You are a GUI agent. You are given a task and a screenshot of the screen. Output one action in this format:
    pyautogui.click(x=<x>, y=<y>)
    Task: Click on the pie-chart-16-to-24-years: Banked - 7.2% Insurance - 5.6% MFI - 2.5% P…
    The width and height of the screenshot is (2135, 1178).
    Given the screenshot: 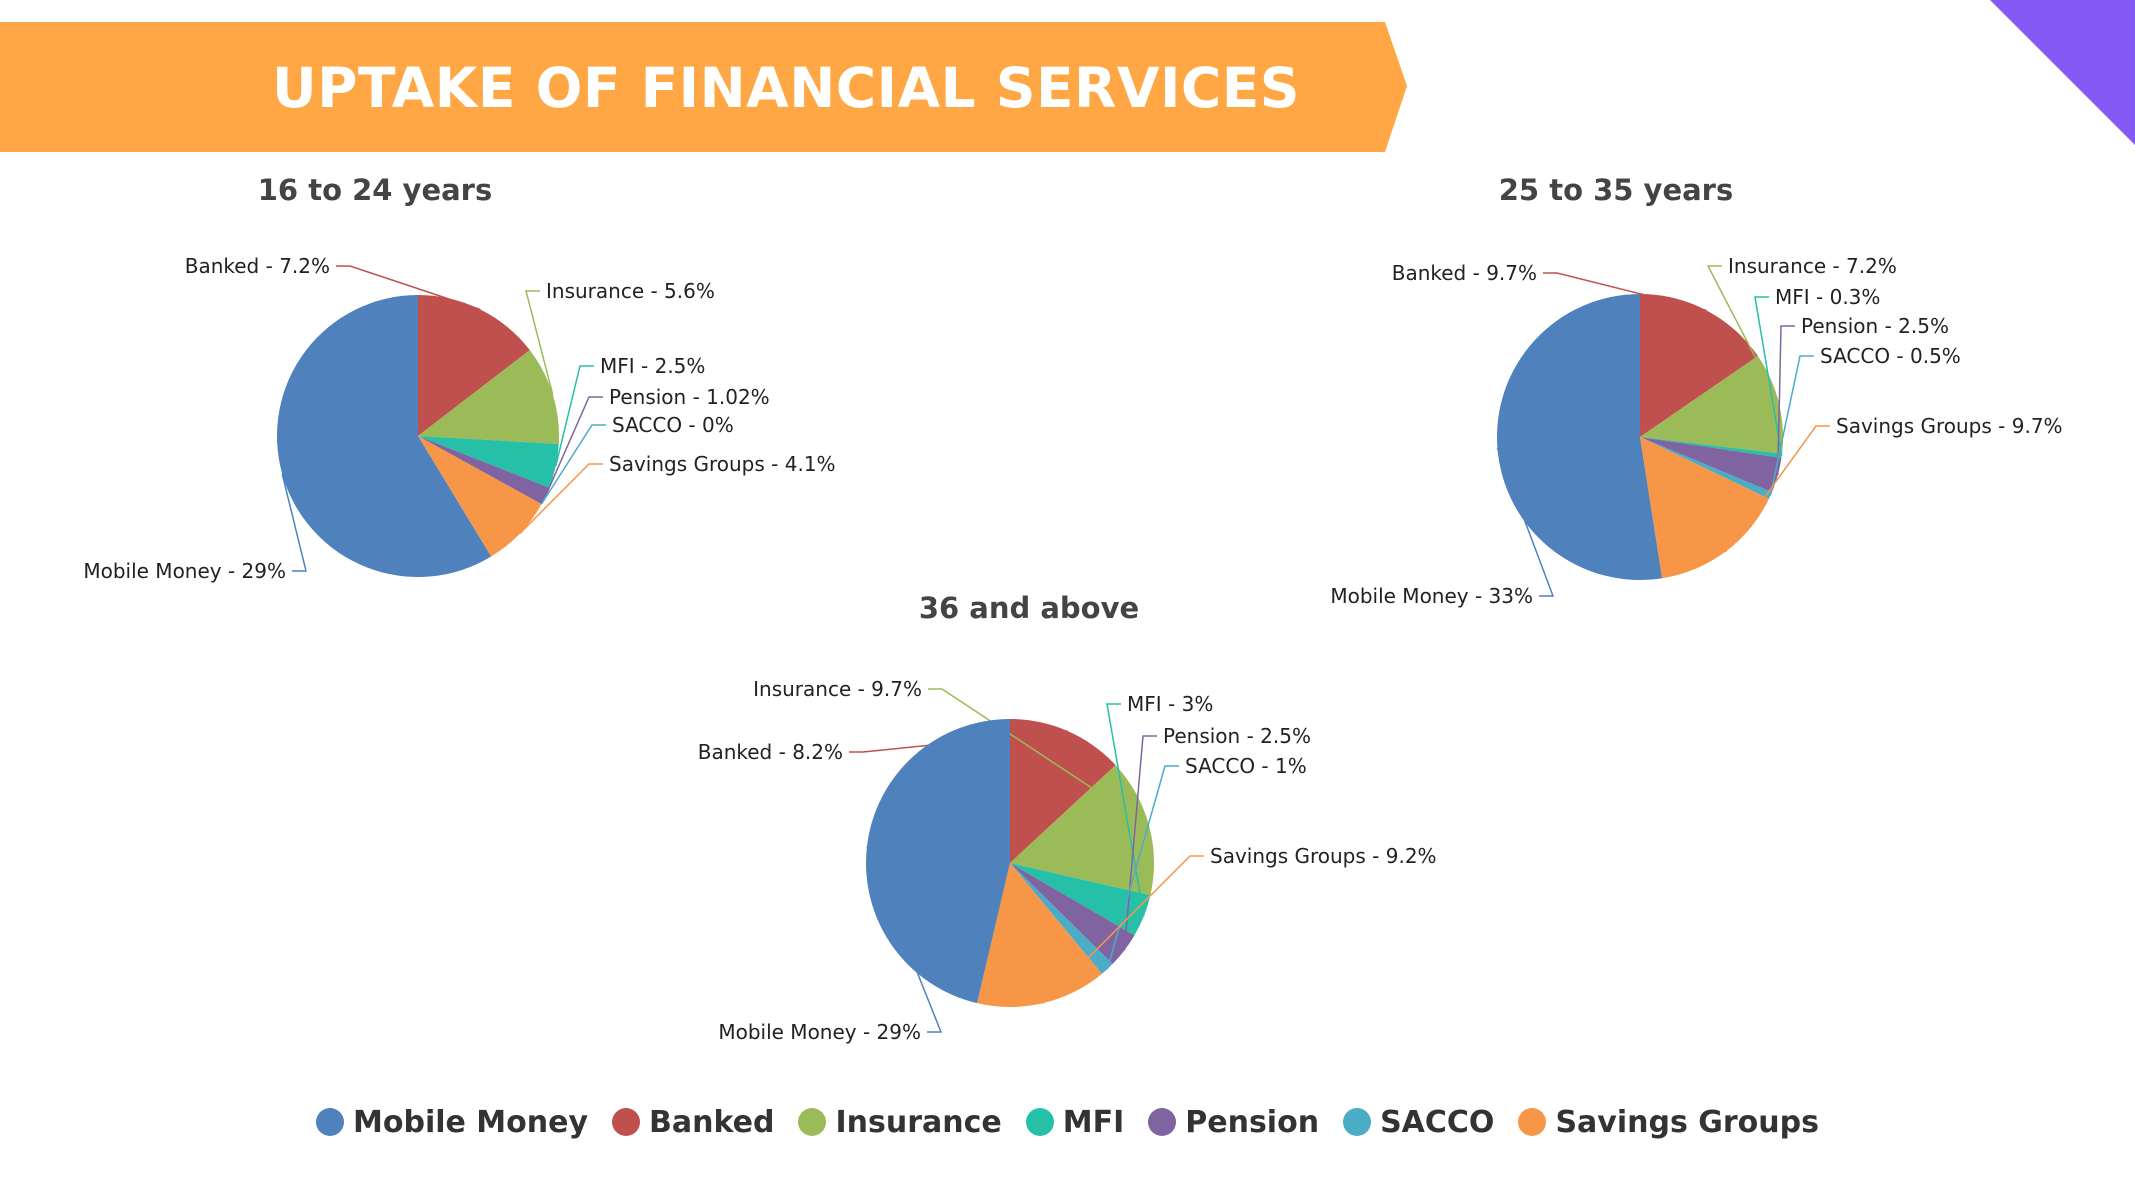 What is the action you would take?
    pyautogui.click(x=459, y=418)
    